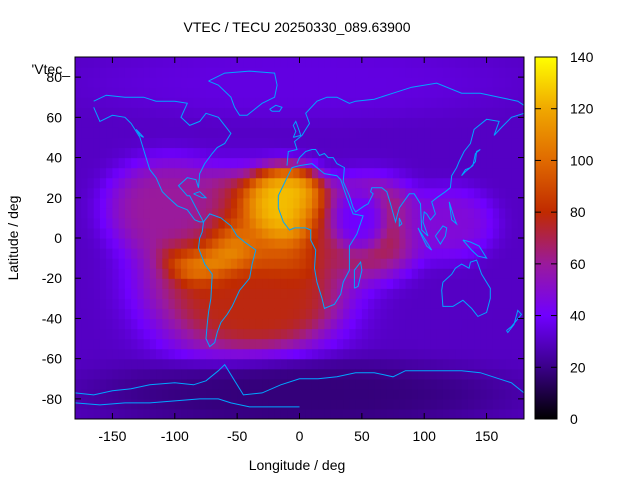  What do you see at coordinates (425, 436) in the screenshot?
I see `x-tick-label: 100` at bounding box center [425, 436].